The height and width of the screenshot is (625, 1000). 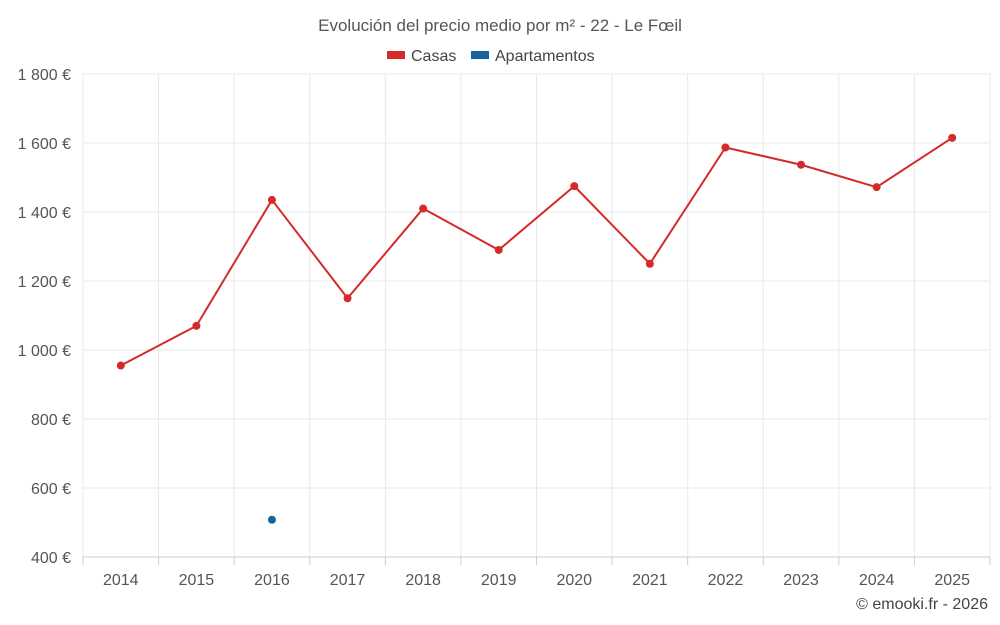 What do you see at coordinates (545, 56) in the screenshot?
I see `legend-label-apartamentos: Apartamentos` at bounding box center [545, 56].